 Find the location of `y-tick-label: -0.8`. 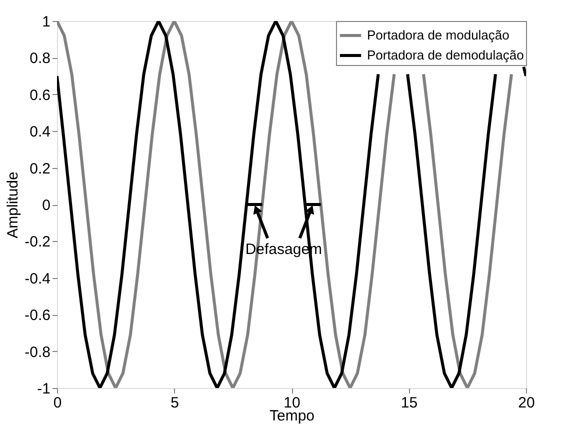

y-tick-label: -0.8 is located at coordinates (37, 352).